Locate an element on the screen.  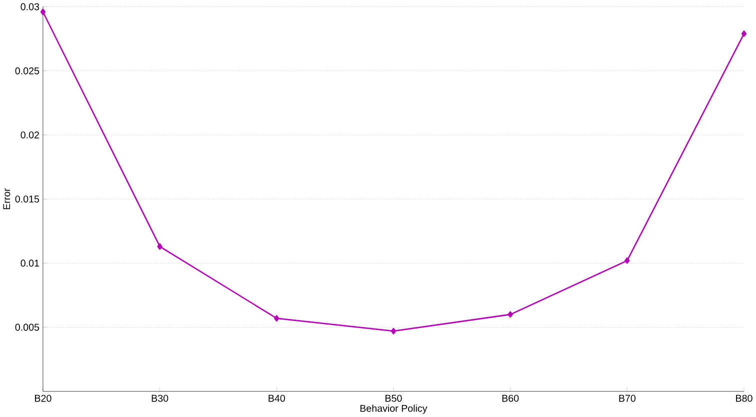
x-tick-label: B80 is located at coordinates (744, 398).